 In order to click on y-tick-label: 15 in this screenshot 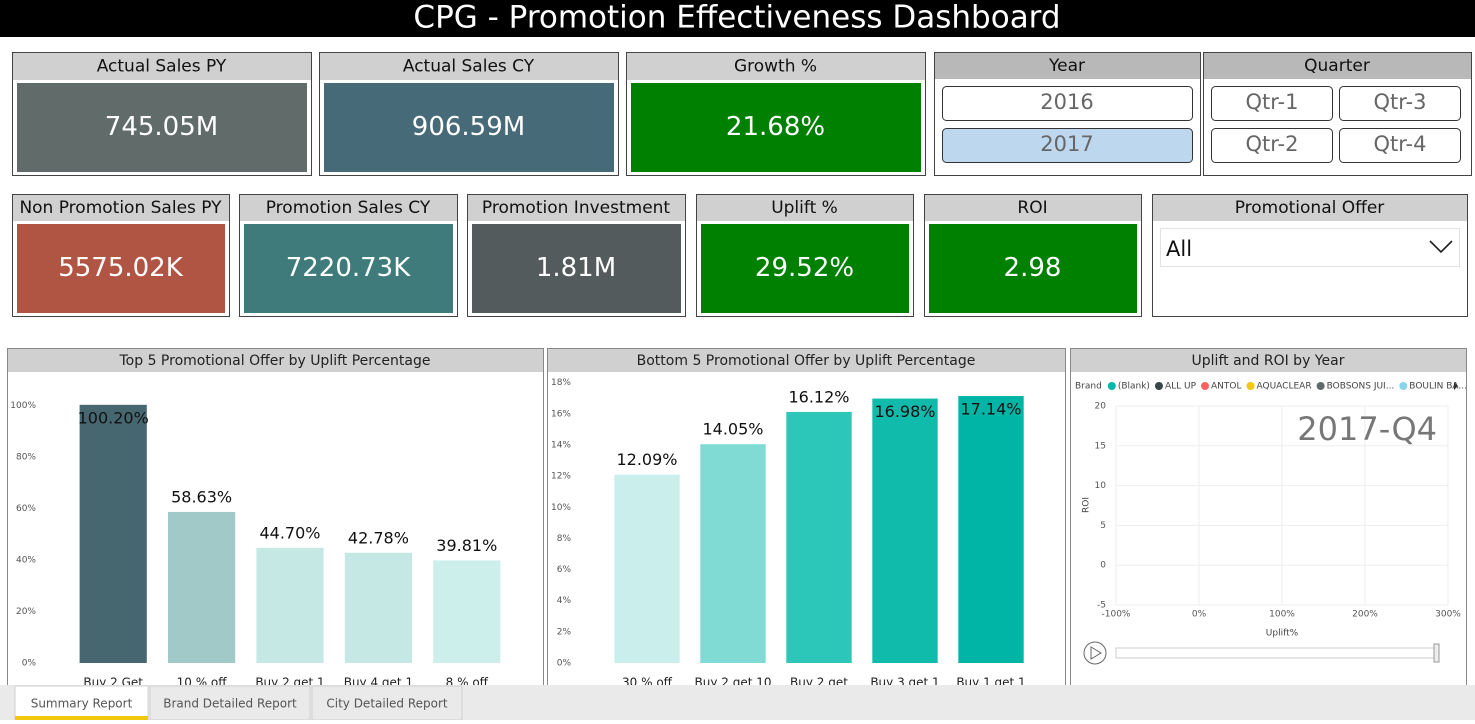, I will do `click(1100, 446)`.